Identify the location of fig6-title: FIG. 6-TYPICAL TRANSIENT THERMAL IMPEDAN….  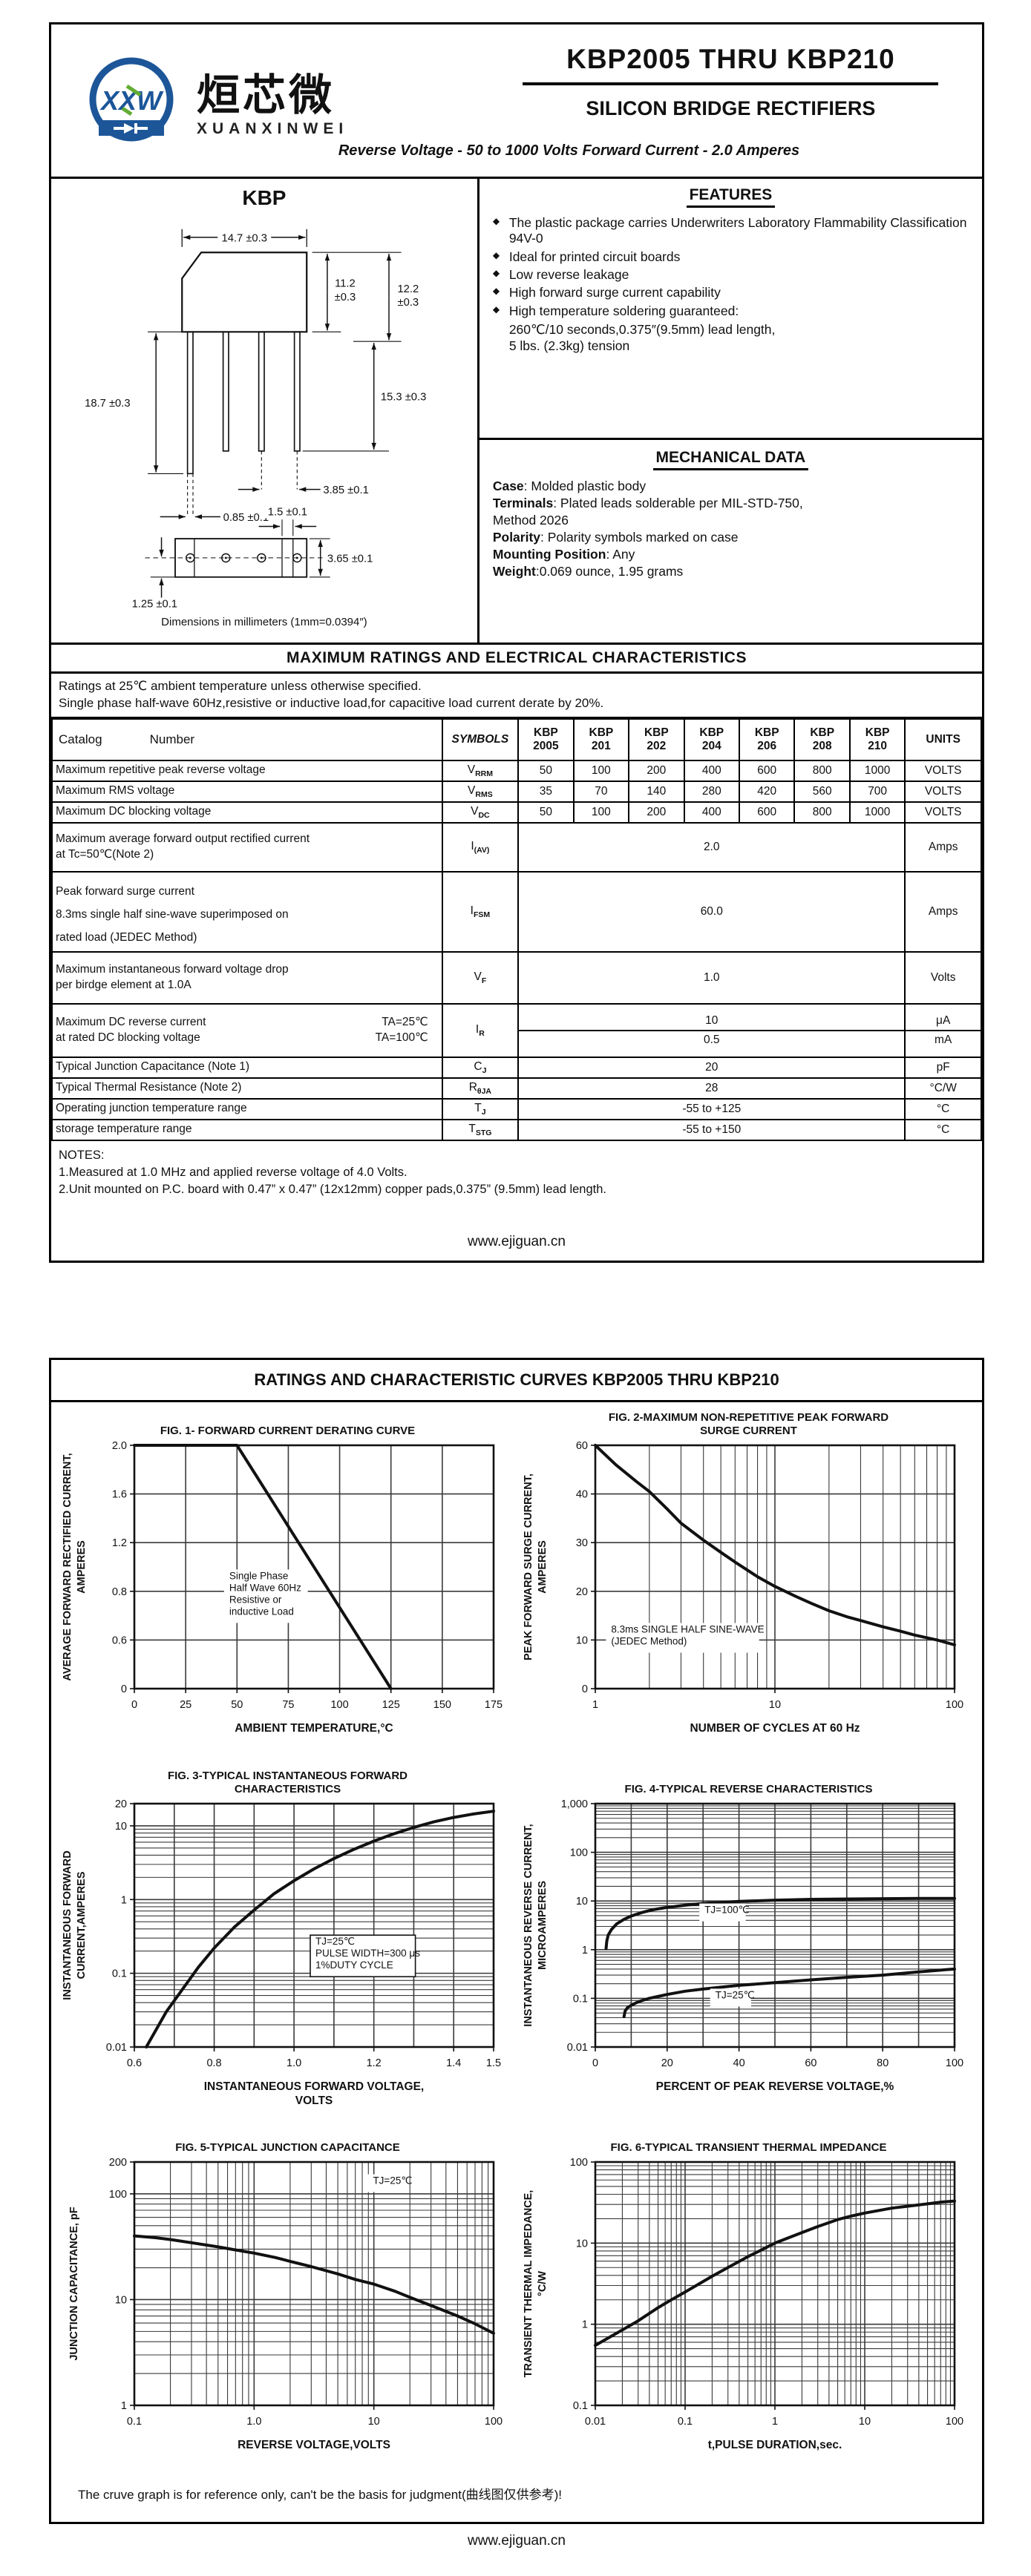
(748, 2147).